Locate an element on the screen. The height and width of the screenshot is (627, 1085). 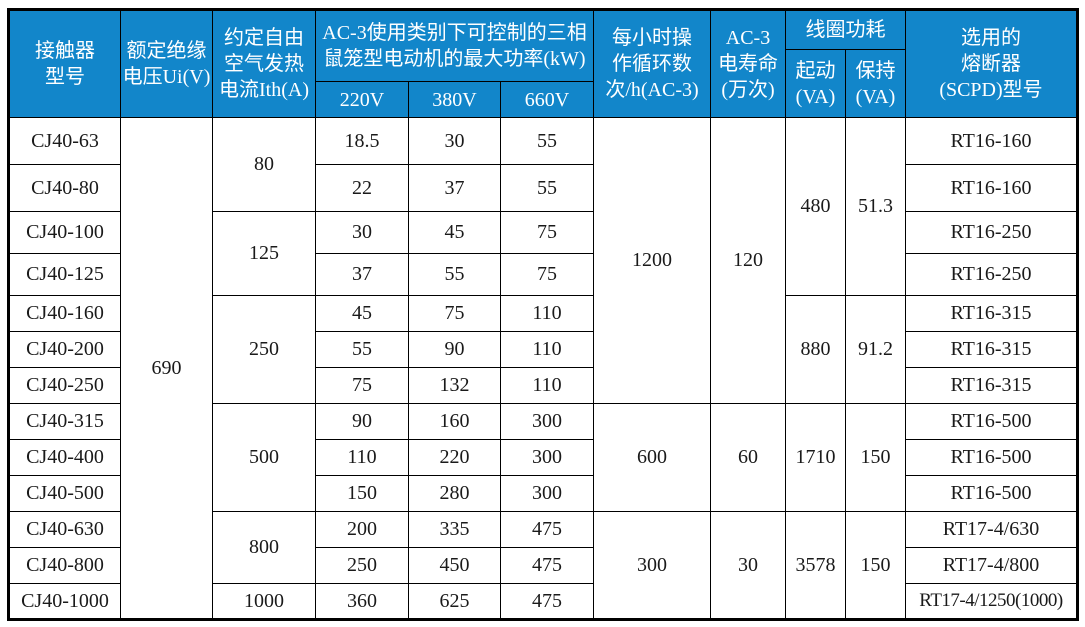
table-row: CJ40-125 37 55 75 RT16-250 is located at coordinates (543, 274).